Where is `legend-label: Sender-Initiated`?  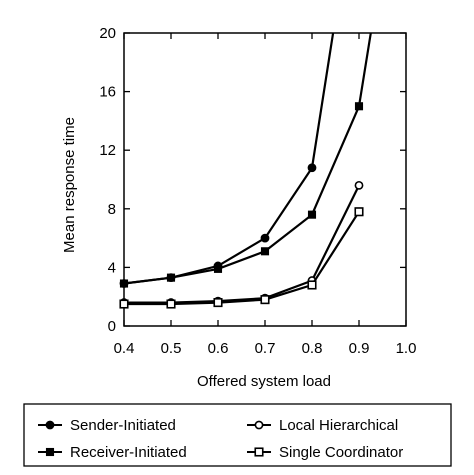
legend-label: Sender-Initiated is located at coordinates (123, 425).